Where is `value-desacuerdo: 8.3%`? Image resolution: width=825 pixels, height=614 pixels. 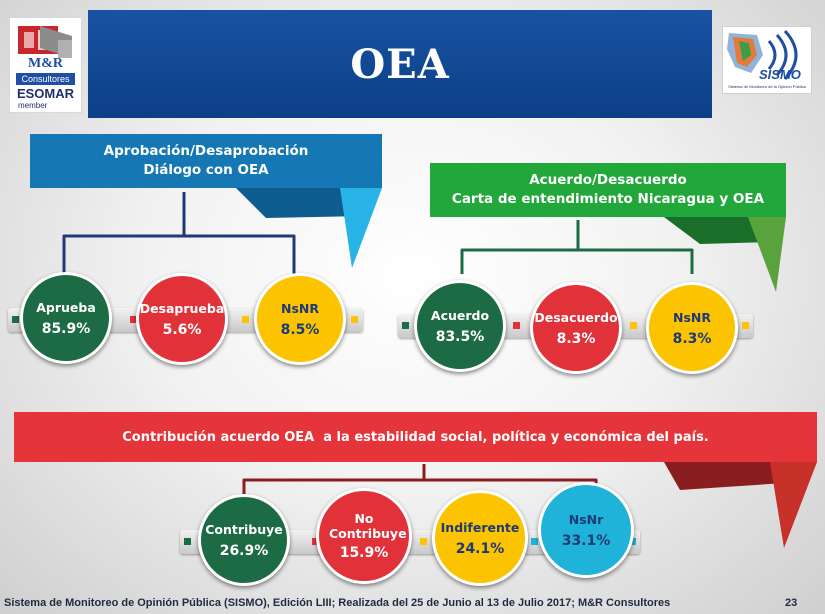
value-desacuerdo: 8.3% is located at coordinates (576, 338).